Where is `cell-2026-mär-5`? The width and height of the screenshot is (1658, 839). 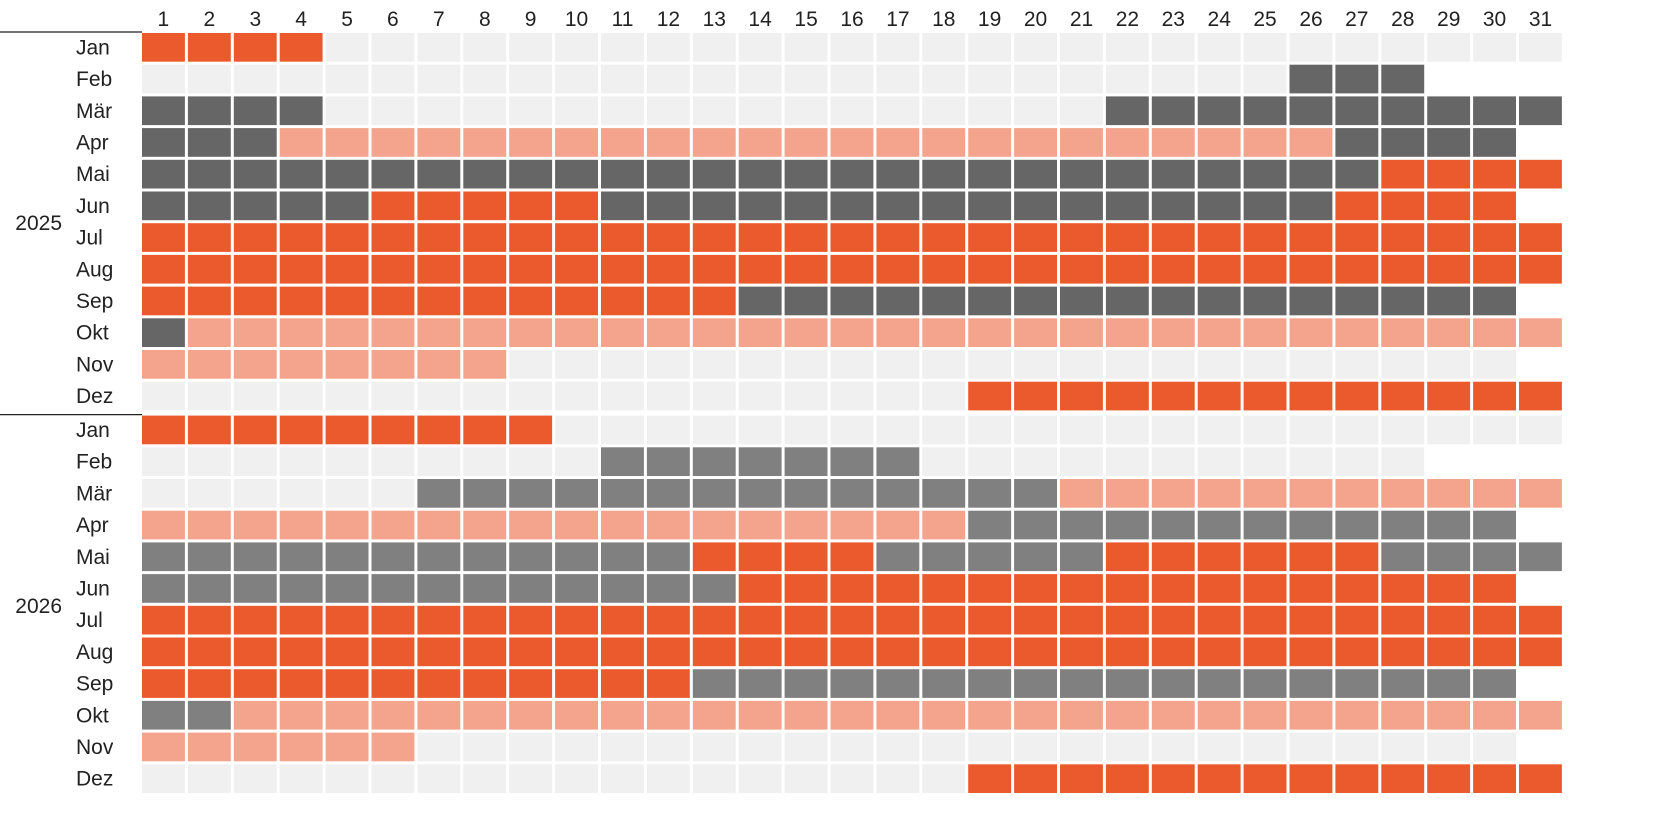 cell-2026-mär-5 is located at coordinates (347, 493).